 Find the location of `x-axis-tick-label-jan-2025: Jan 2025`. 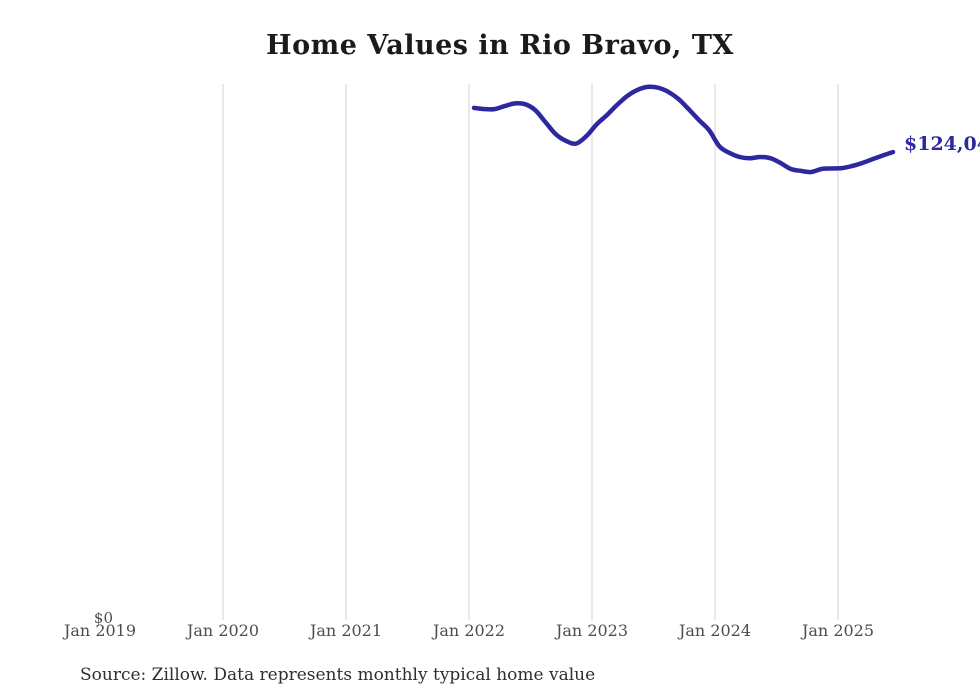

x-axis-tick-label-jan-2025: Jan 2025 is located at coordinates (838, 630).